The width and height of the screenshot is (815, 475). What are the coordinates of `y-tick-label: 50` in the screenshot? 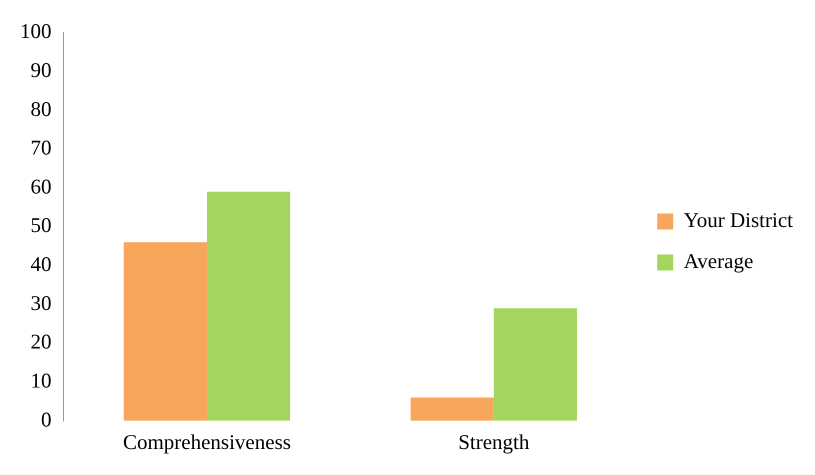 It's located at (41, 225).